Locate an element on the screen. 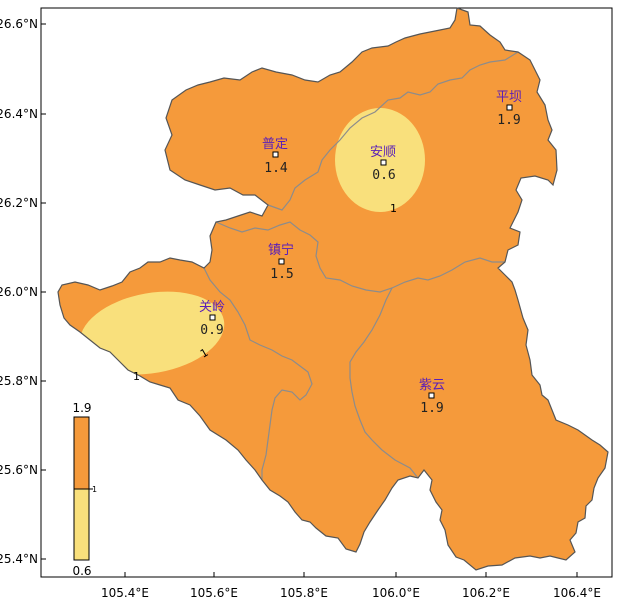 Image resolution: width=621 pixels, height=608 pixels. station-value: 1.4 is located at coordinates (276, 168).